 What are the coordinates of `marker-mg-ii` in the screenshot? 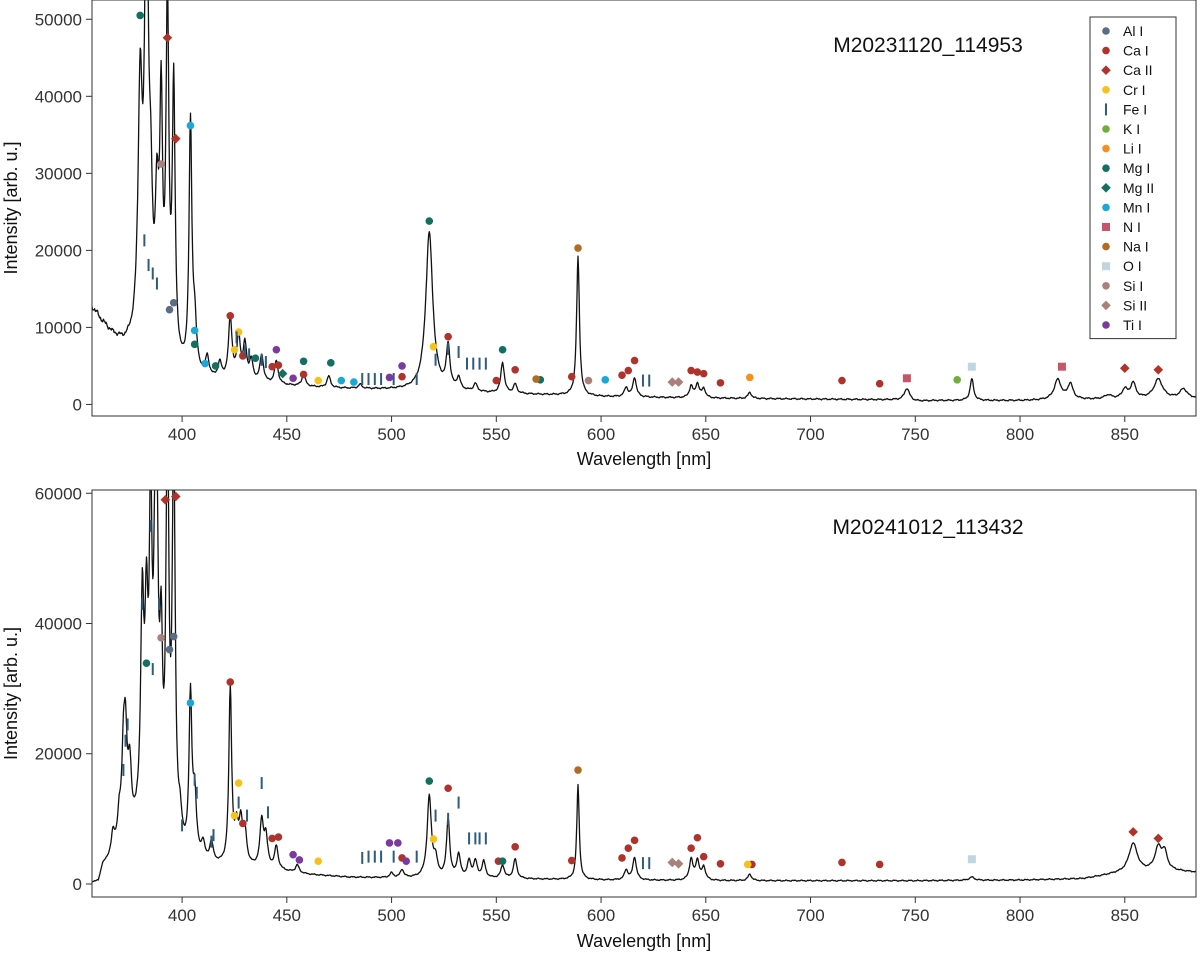 It's located at (1106, 188).